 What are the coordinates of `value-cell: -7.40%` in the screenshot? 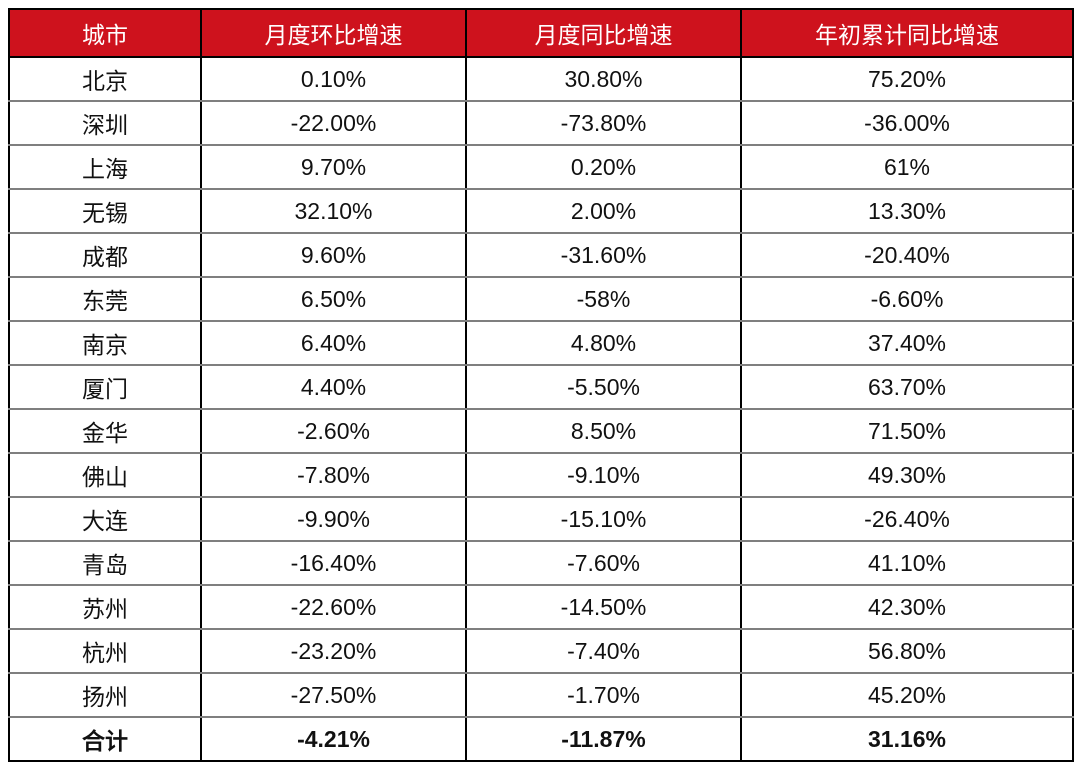 It's located at (603, 651).